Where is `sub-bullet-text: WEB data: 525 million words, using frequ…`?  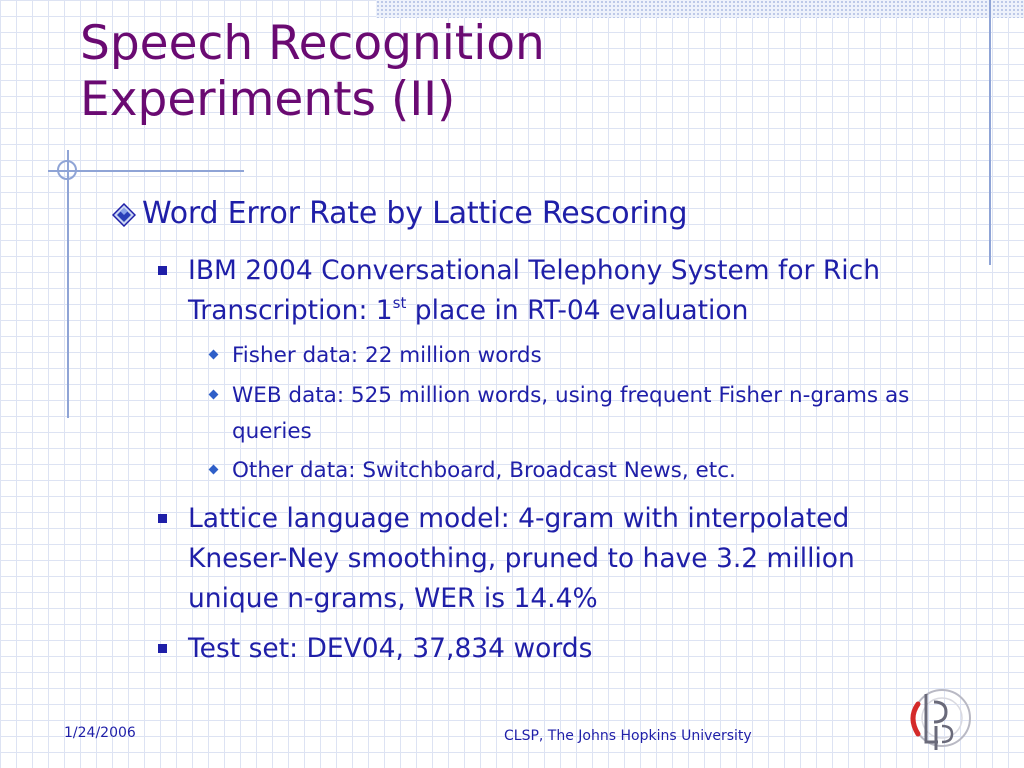 sub-bullet-text: WEB data: 525 million words, using frequ… is located at coordinates (571, 413).